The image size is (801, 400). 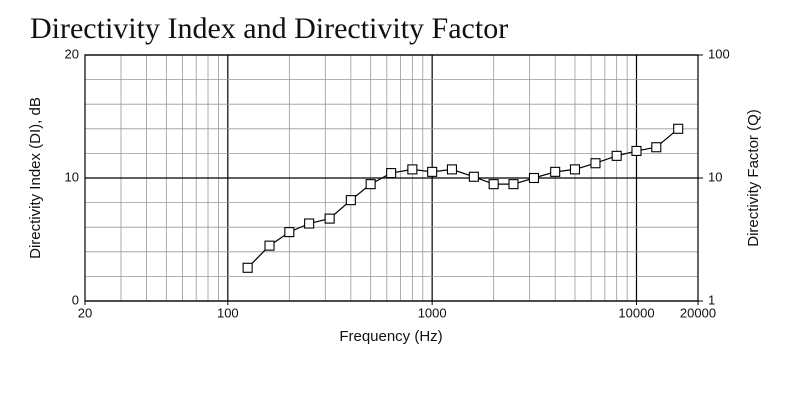 I want to click on chart-title: Directivity Index and Directivity Factor, so click(x=269, y=28).